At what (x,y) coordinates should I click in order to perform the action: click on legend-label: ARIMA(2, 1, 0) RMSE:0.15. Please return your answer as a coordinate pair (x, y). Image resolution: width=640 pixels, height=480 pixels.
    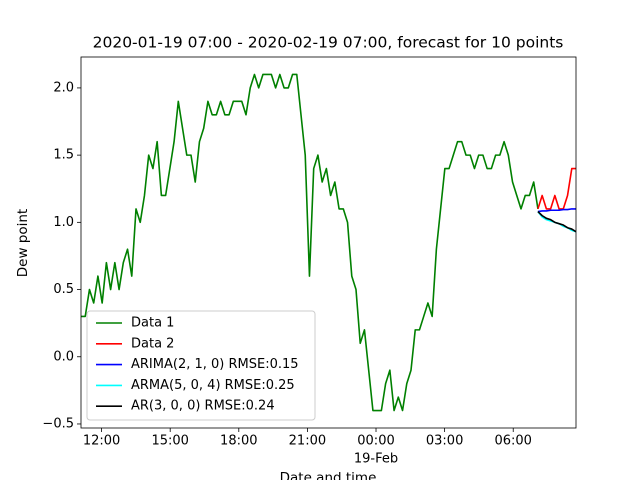
    Looking at the image, I should click on (215, 364).